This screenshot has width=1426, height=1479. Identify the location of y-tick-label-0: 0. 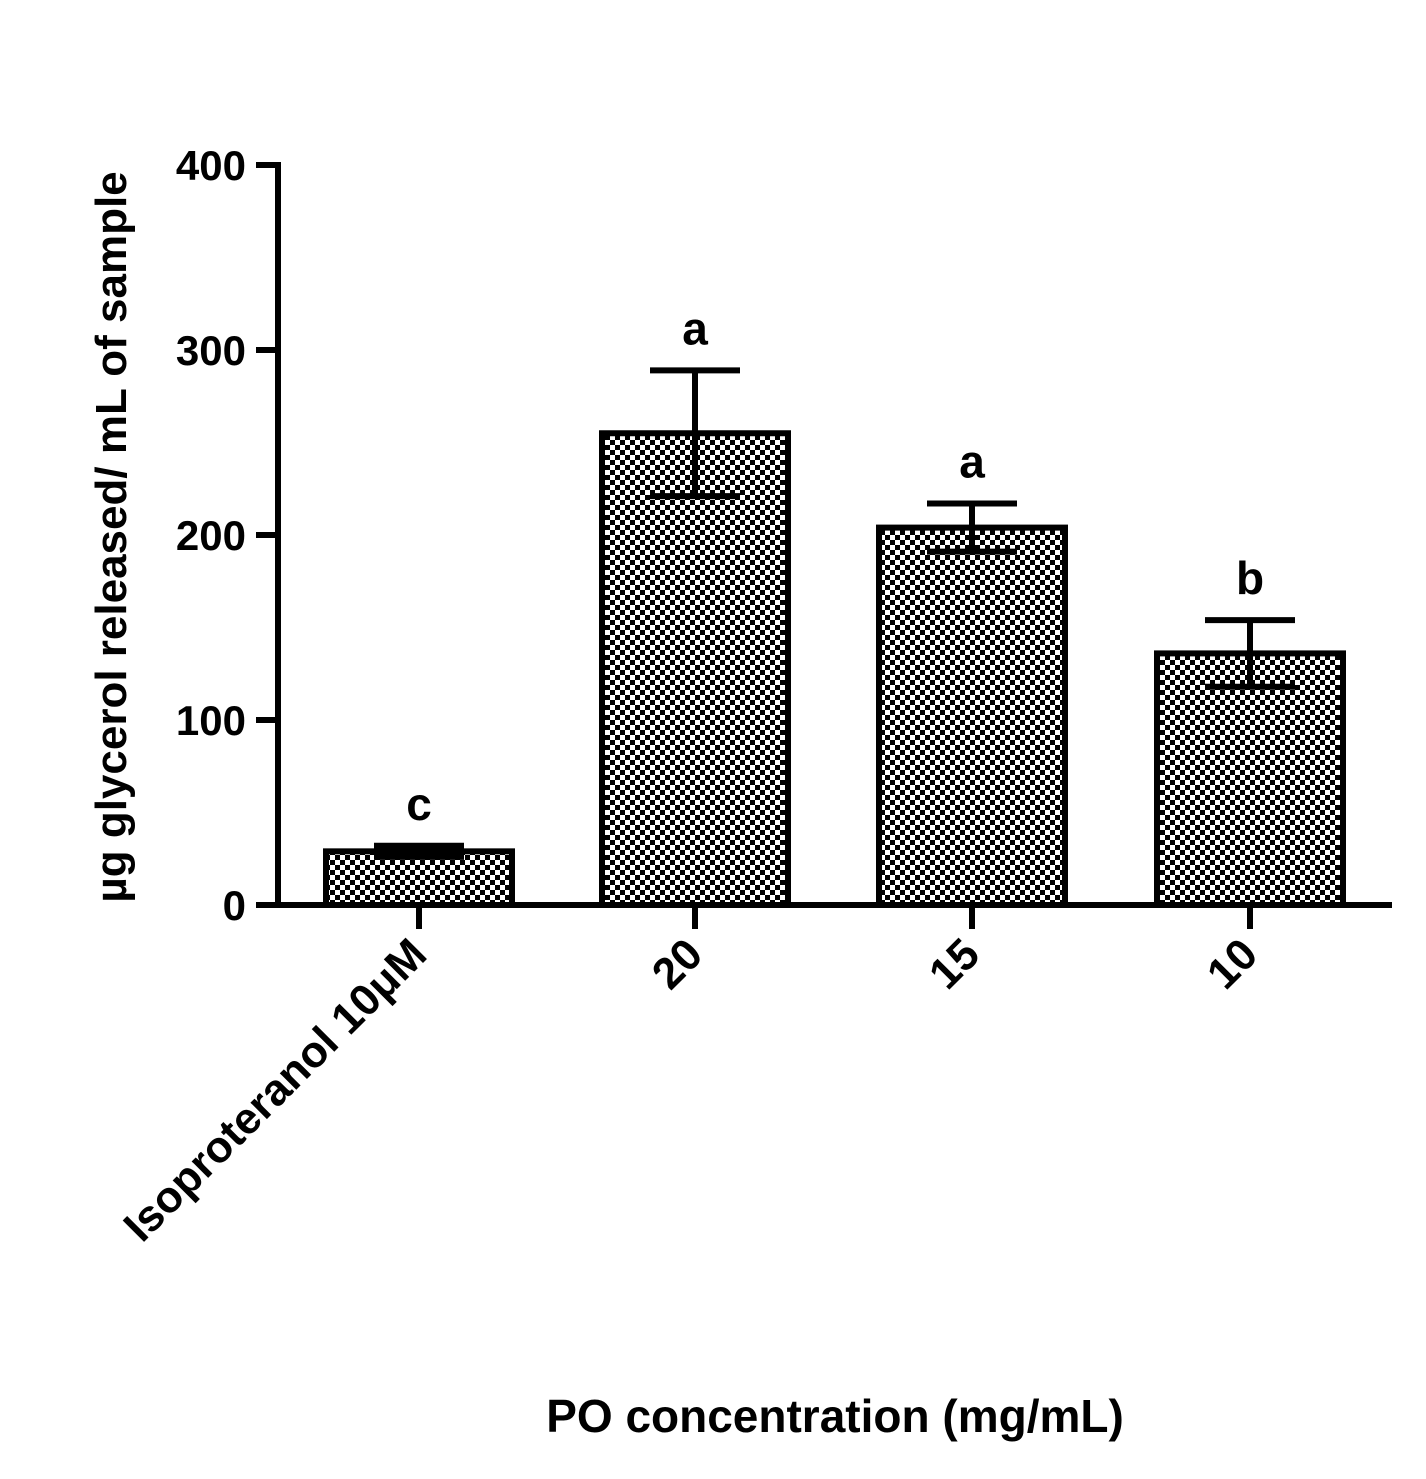
(234, 905).